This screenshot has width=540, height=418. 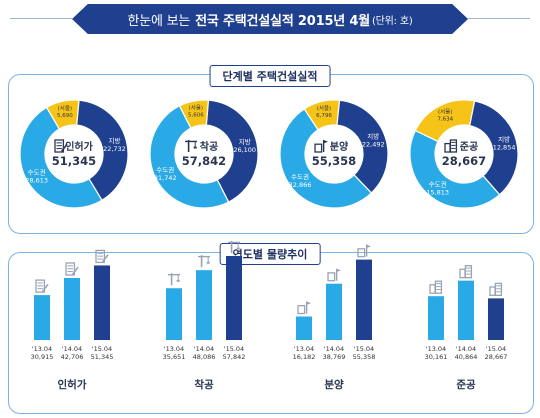 I want to click on bar-value: 51,345, so click(x=102, y=357).